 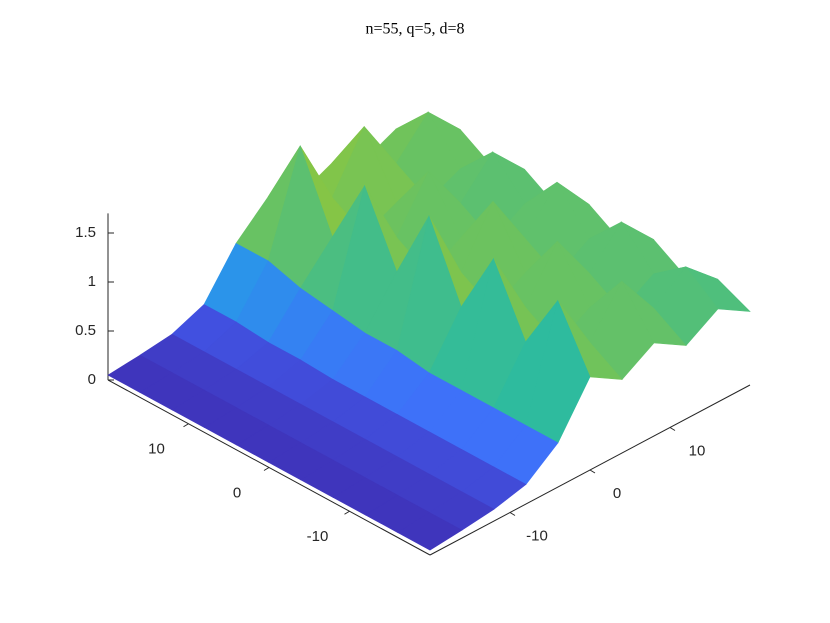 What do you see at coordinates (430, 531) in the screenshot?
I see `surface-patch` at bounding box center [430, 531].